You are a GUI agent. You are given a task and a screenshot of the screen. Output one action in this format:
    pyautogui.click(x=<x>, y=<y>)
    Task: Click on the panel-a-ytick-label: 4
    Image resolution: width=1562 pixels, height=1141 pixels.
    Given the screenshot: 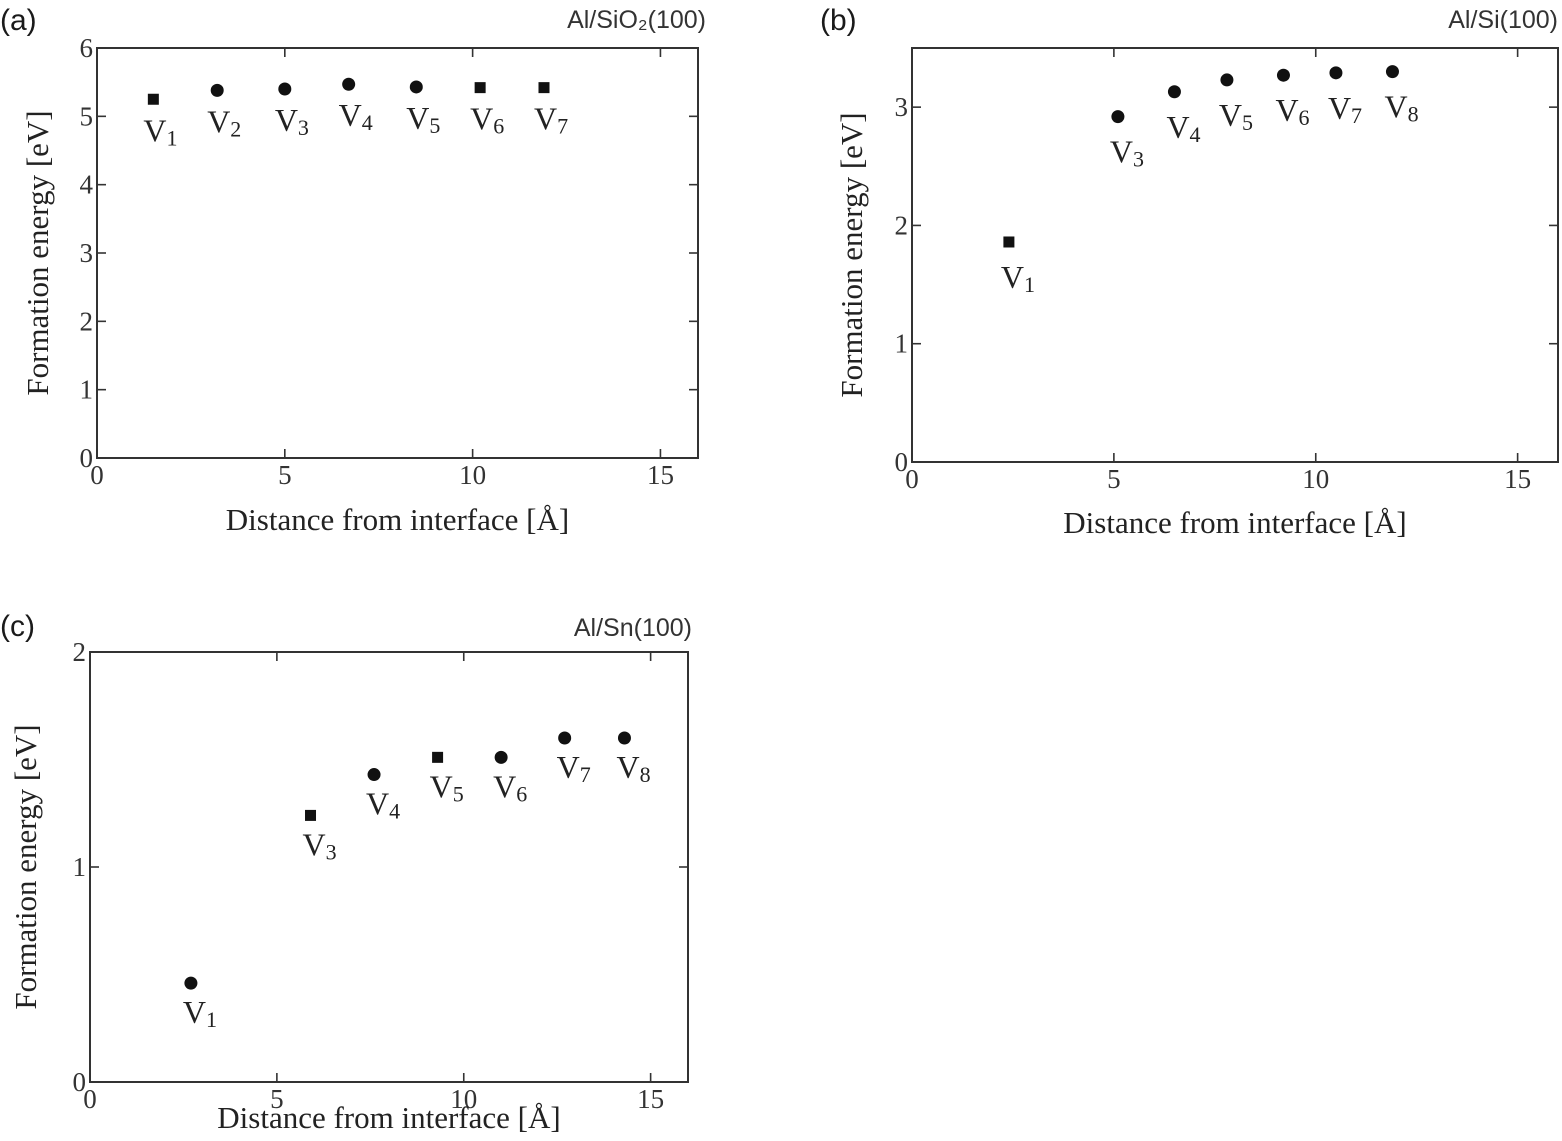 What is the action you would take?
    pyautogui.click(x=87, y=185)
    